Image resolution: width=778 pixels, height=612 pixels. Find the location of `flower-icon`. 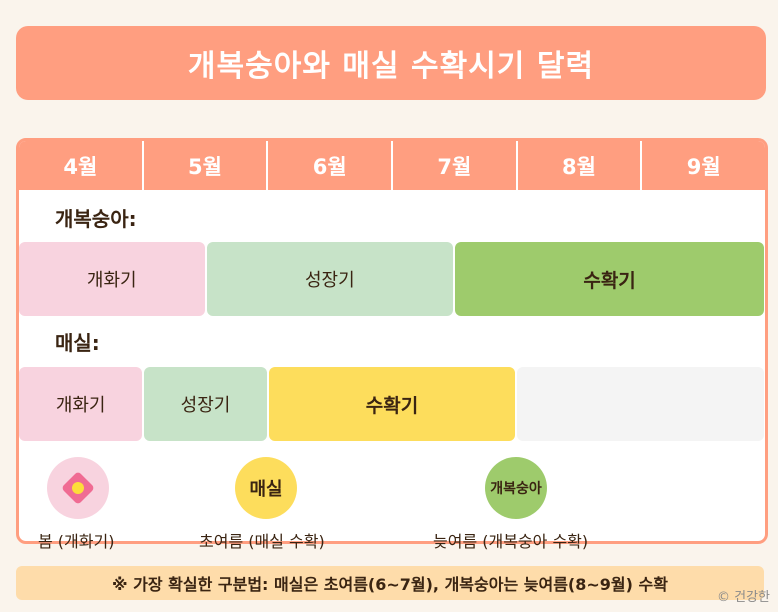

flower-icon is located at coordinates (78, 488).